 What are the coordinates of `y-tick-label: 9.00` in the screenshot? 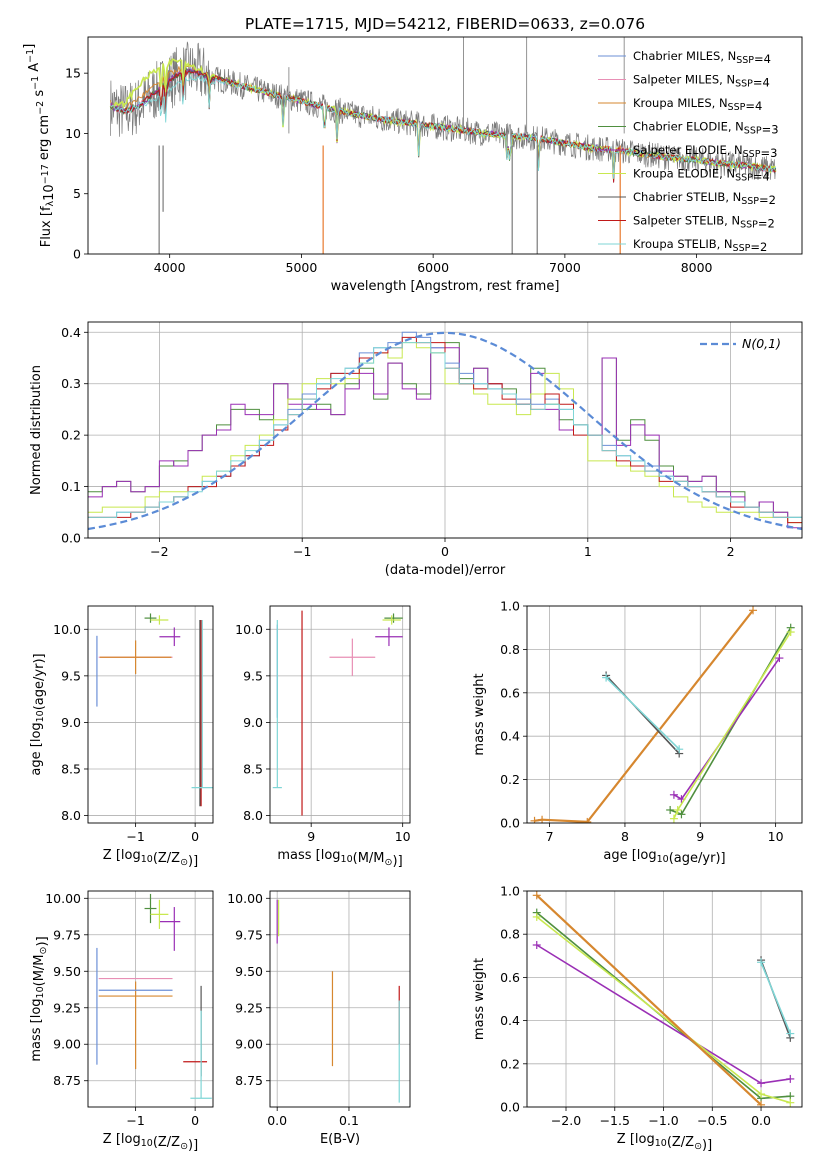 It's located at (249, 1044).